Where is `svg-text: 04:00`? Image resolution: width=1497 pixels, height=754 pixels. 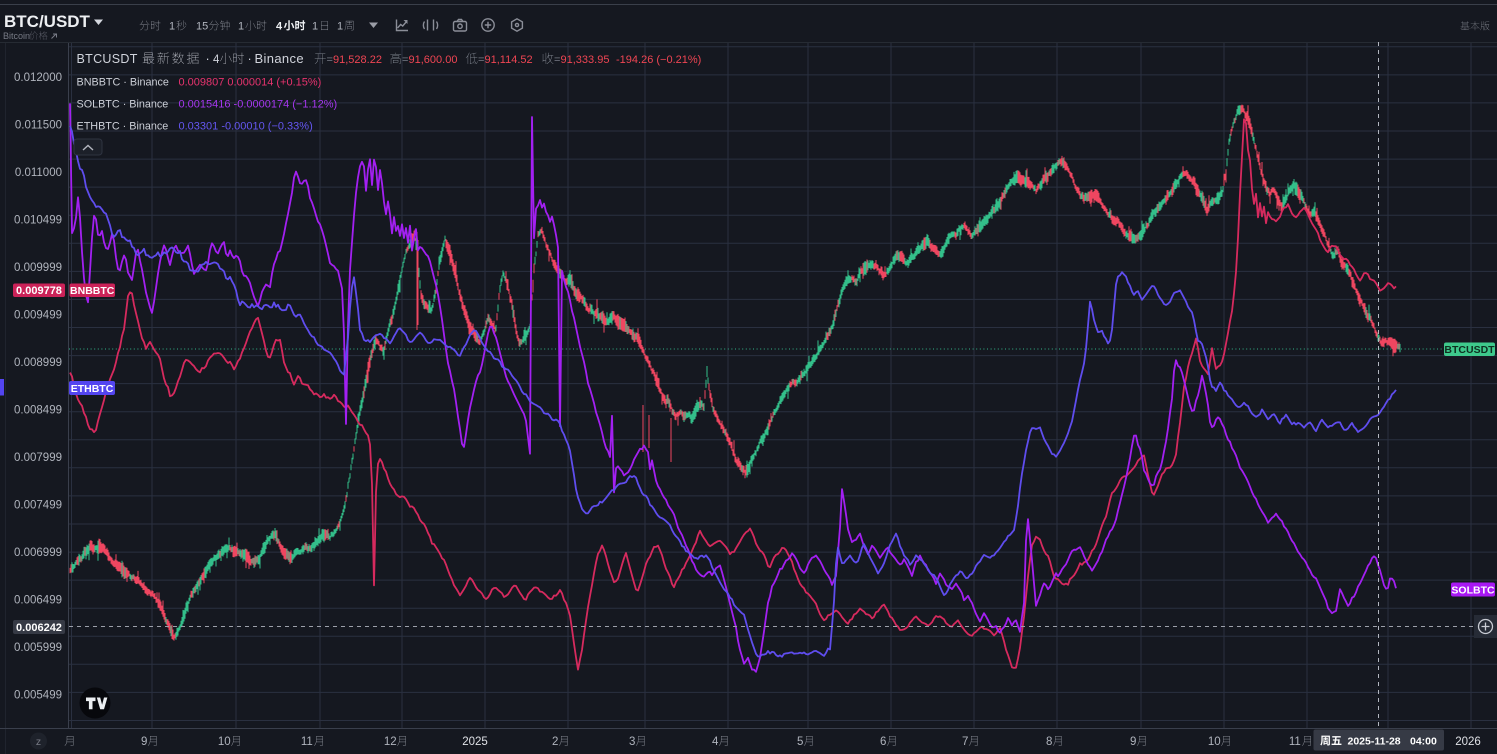 svg-text: 04:00 is located at coordinates (1423, 742).